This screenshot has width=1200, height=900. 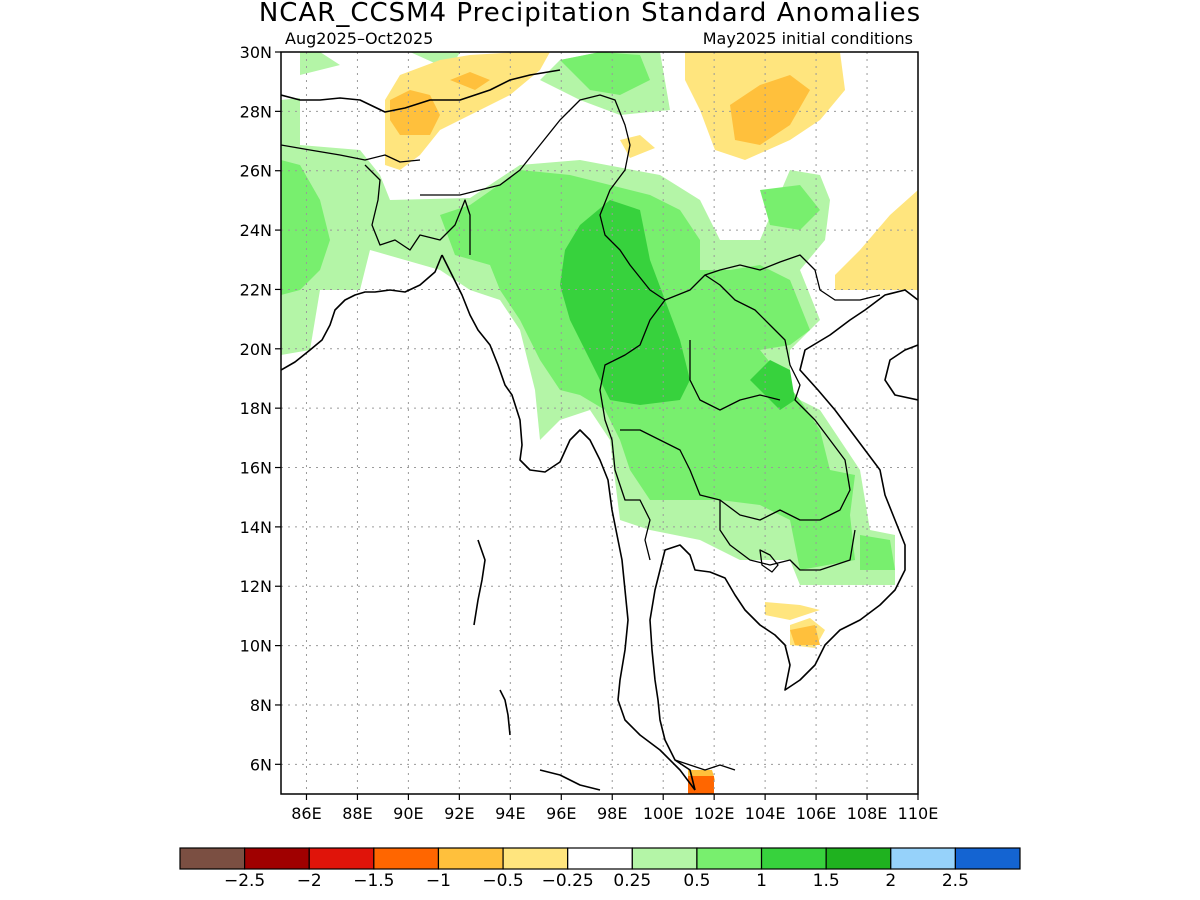 I want to click on colorbar-label: 2.5, so click(x=955, y=881).